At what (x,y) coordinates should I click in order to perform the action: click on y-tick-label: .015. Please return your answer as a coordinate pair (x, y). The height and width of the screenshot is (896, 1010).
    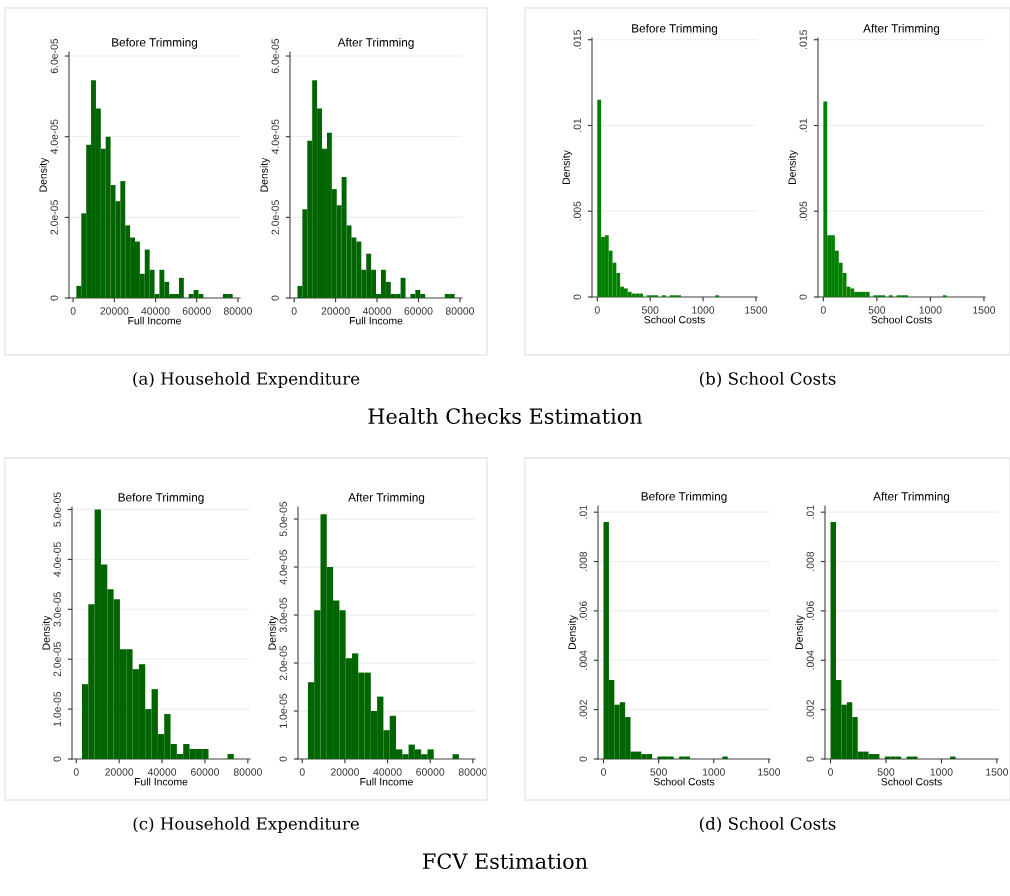
    Looking at the image, I should click on (803, 39).